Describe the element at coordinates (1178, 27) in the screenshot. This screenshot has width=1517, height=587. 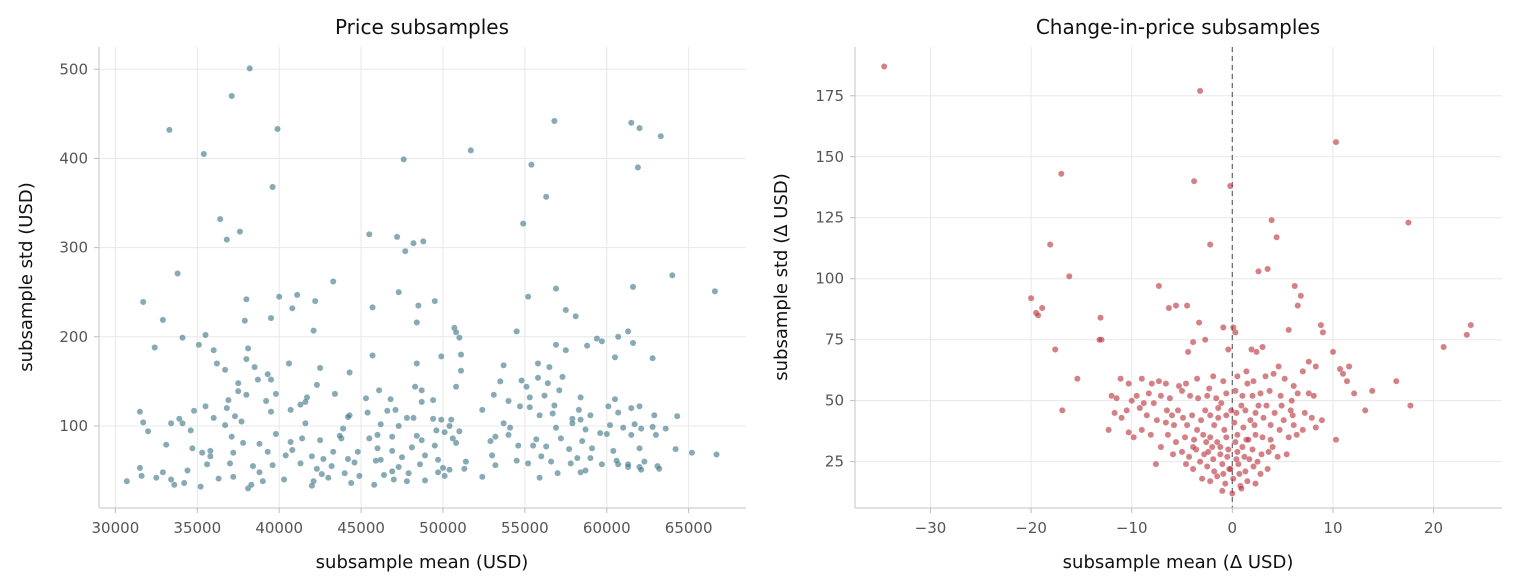
I see `chart-title: Change-in-price subsamples` at that location.